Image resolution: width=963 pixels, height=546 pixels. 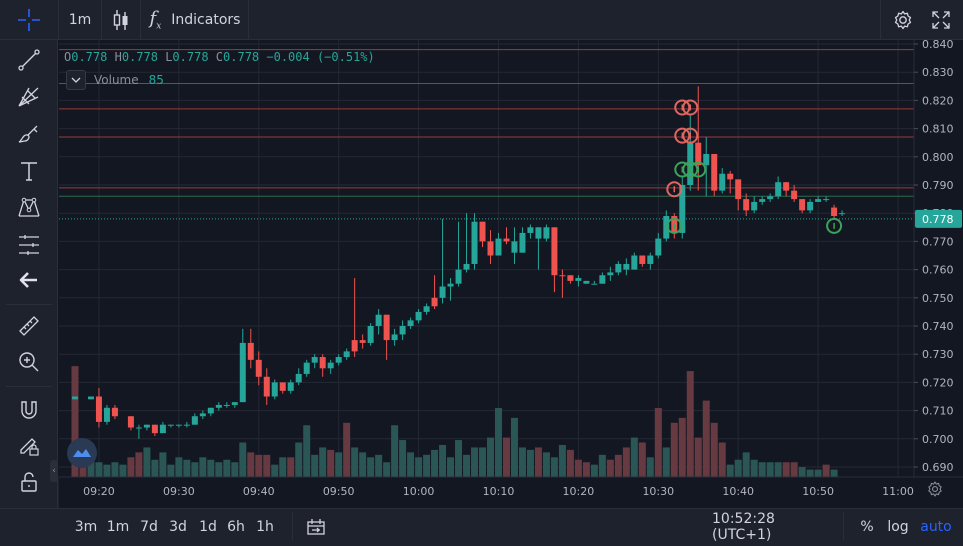 I want to click on collapse-button, so click(x=76, y=80).